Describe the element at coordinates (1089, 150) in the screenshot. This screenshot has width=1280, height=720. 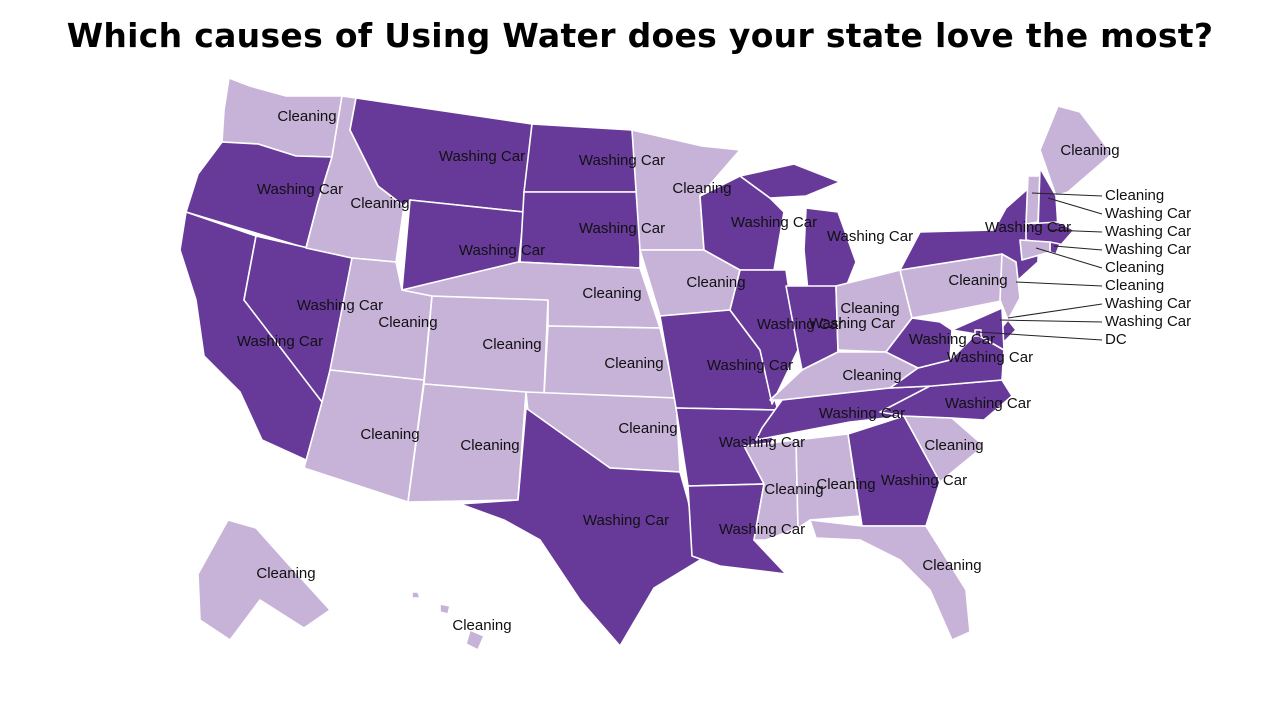
I see `state-label-me: Cleaning` at that location.